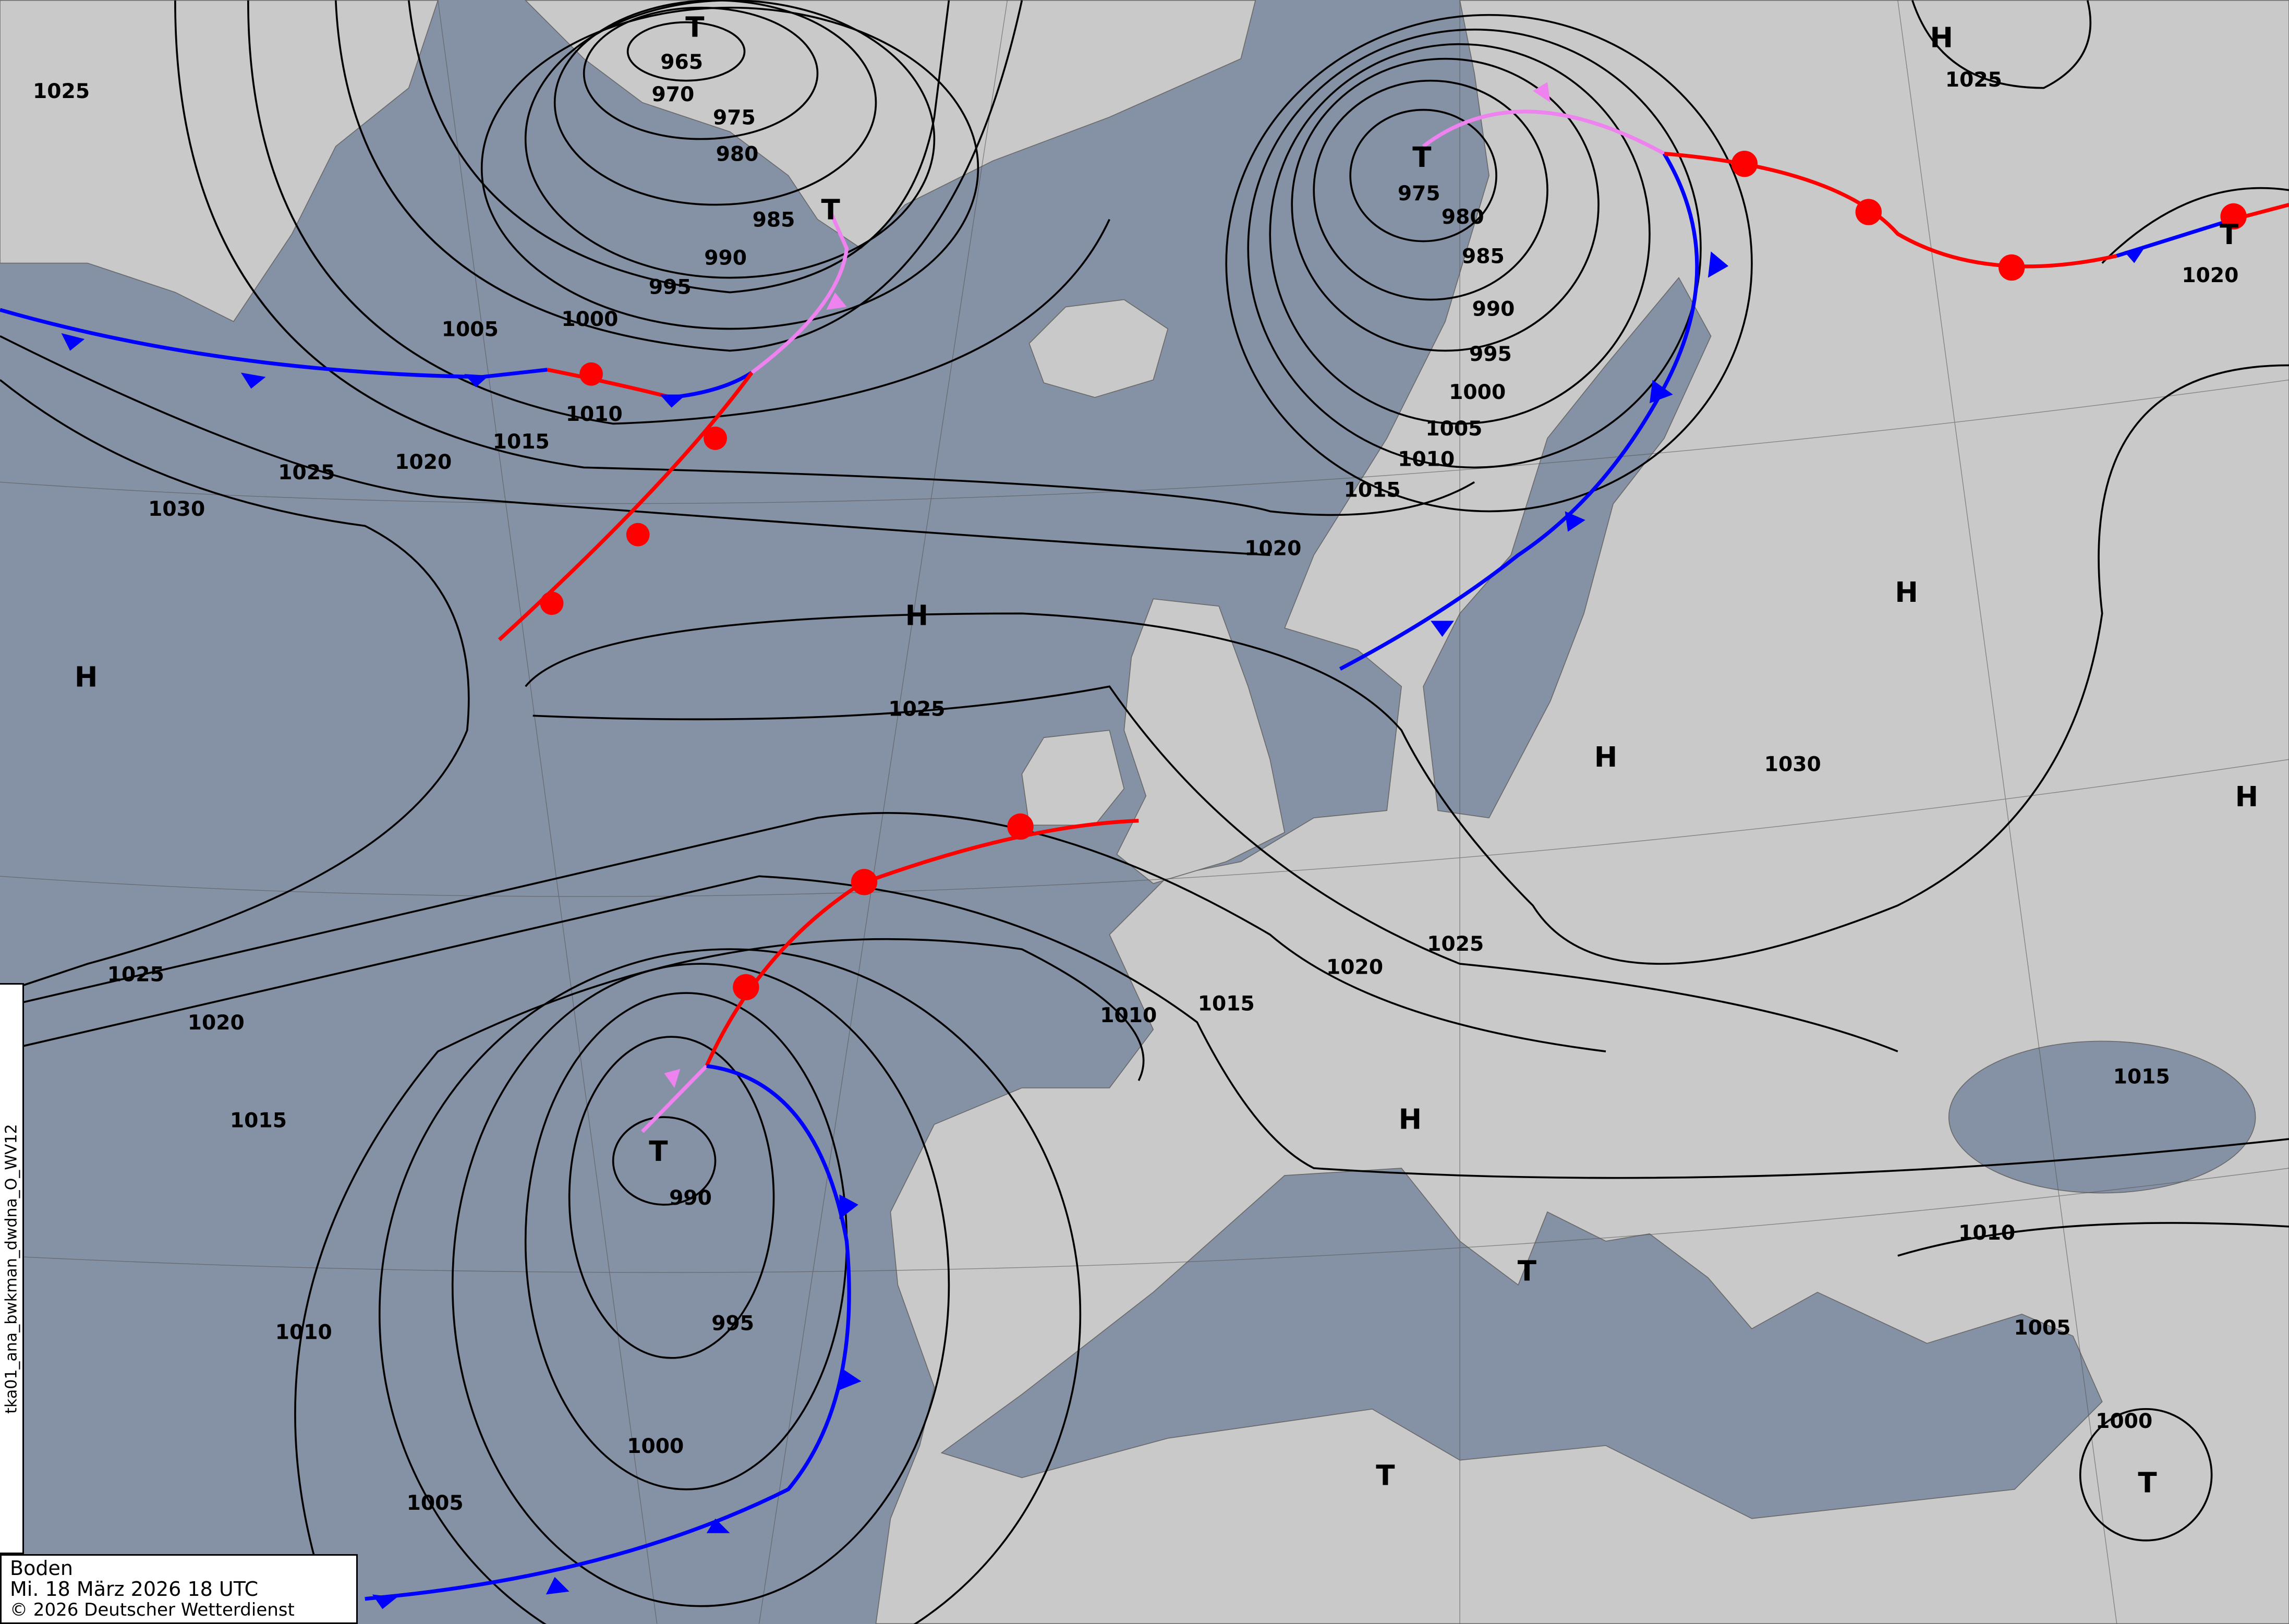 The image size is (2289, 1624). What do you see at coordinates (2102, 1117) in the screenshot?
I see `black-sea` at bounding box center [2102, 1117].